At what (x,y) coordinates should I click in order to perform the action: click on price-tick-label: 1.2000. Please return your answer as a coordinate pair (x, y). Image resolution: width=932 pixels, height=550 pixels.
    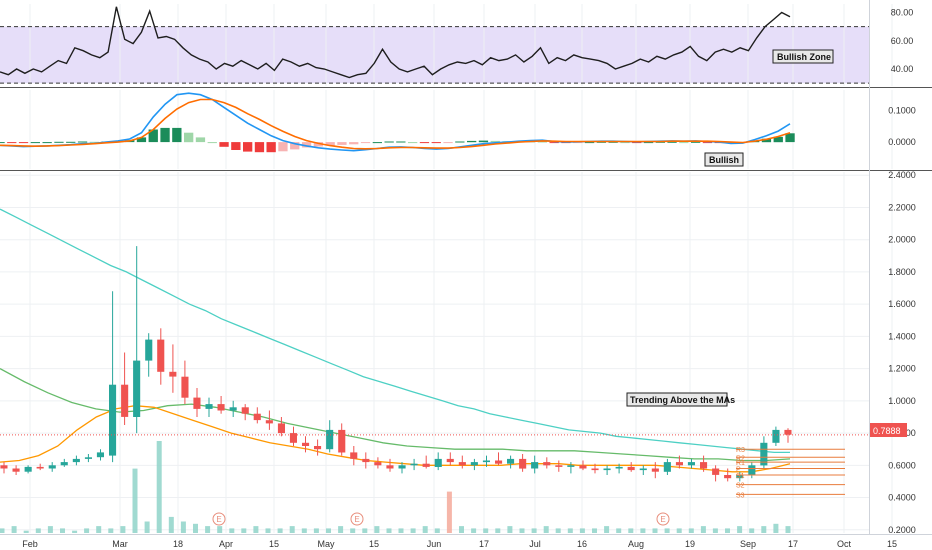
    Looking at the image, I should click on (902, 369).